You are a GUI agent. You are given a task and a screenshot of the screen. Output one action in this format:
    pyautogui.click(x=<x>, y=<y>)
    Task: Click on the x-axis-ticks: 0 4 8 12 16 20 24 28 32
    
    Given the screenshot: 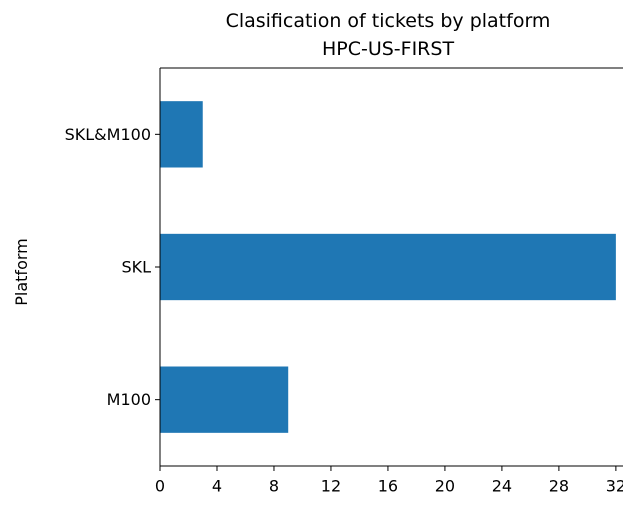 What is the action you would take?
    pyautogui.click(x=389, y=481)
    